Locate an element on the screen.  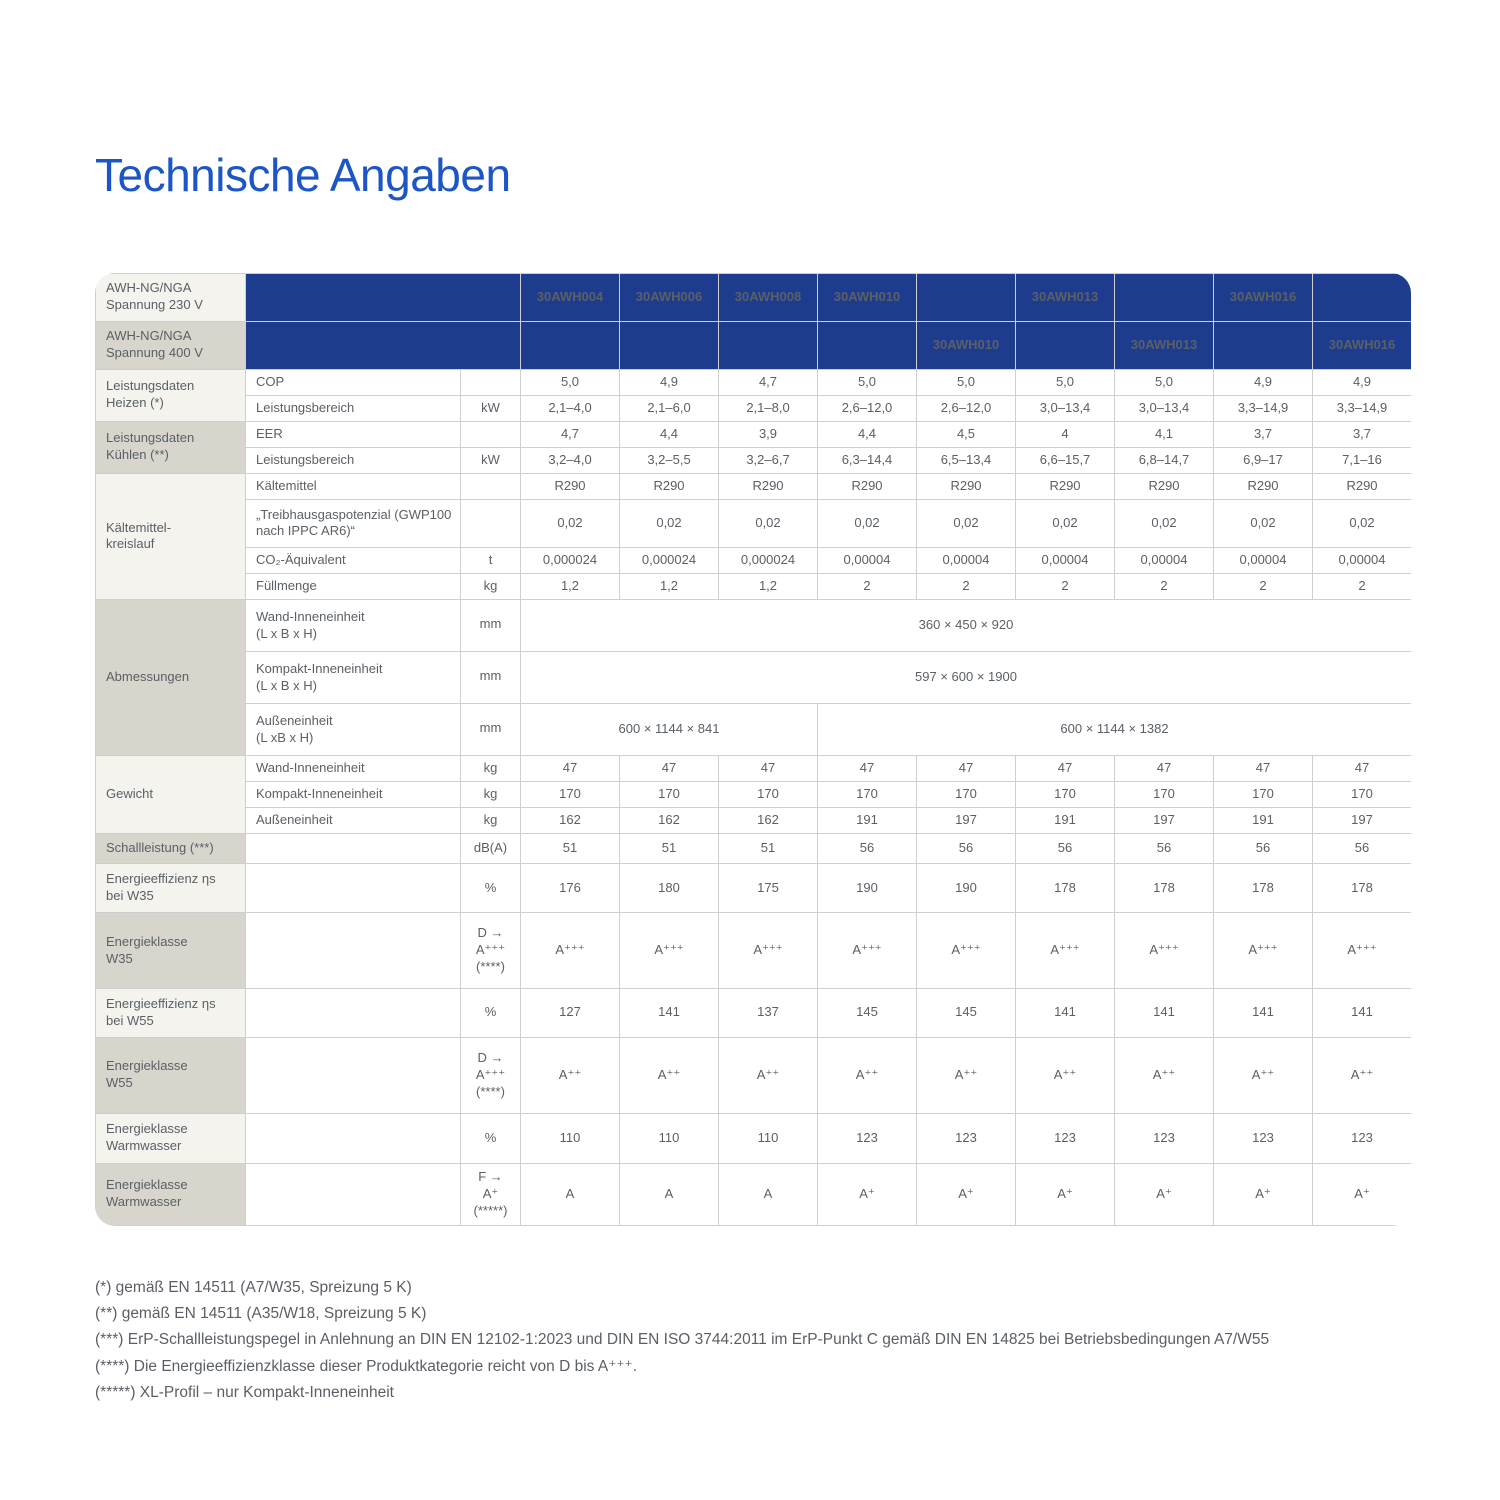
attribute-cell: Kompakt-Inneneinheit (L x B x H) is located at coordinates (353, 678).